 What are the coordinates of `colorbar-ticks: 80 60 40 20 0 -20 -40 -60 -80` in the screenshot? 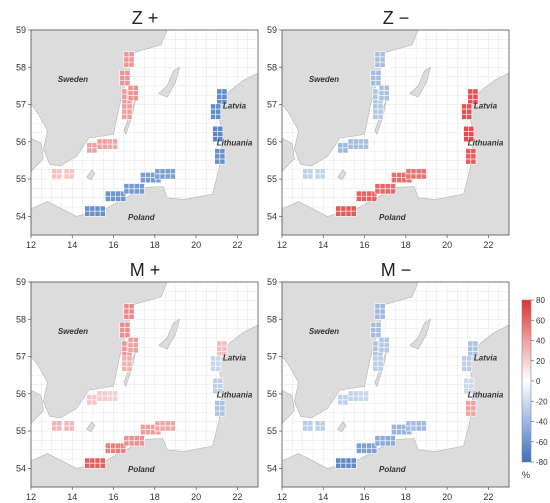 It's located at (539, 381).